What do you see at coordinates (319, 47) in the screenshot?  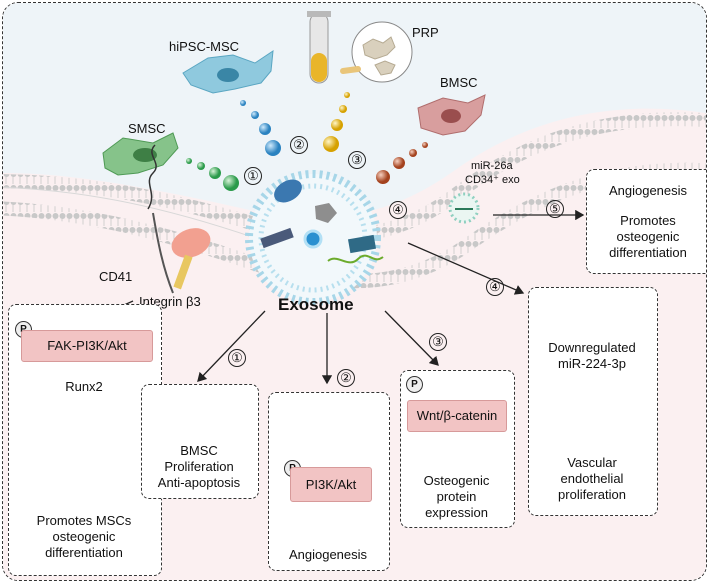 I see `prp-tube` at bounding box center [319, 47].